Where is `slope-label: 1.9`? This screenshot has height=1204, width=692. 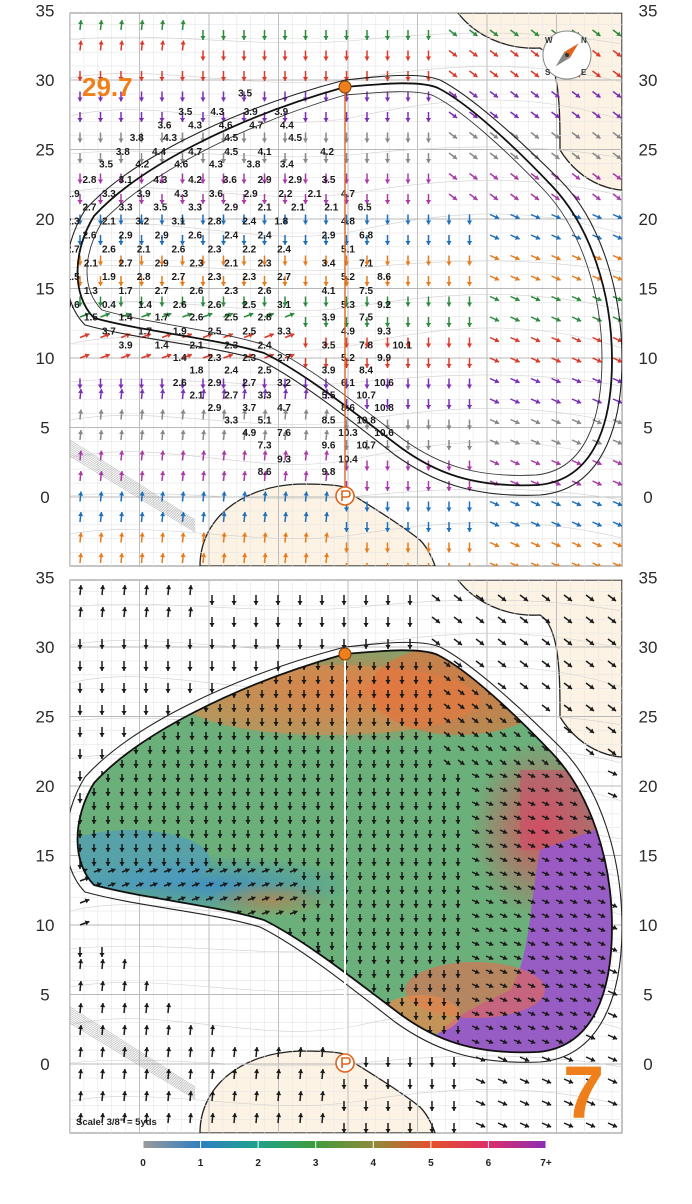 slope-label: 1.9 is located at coordinates (73, 194).